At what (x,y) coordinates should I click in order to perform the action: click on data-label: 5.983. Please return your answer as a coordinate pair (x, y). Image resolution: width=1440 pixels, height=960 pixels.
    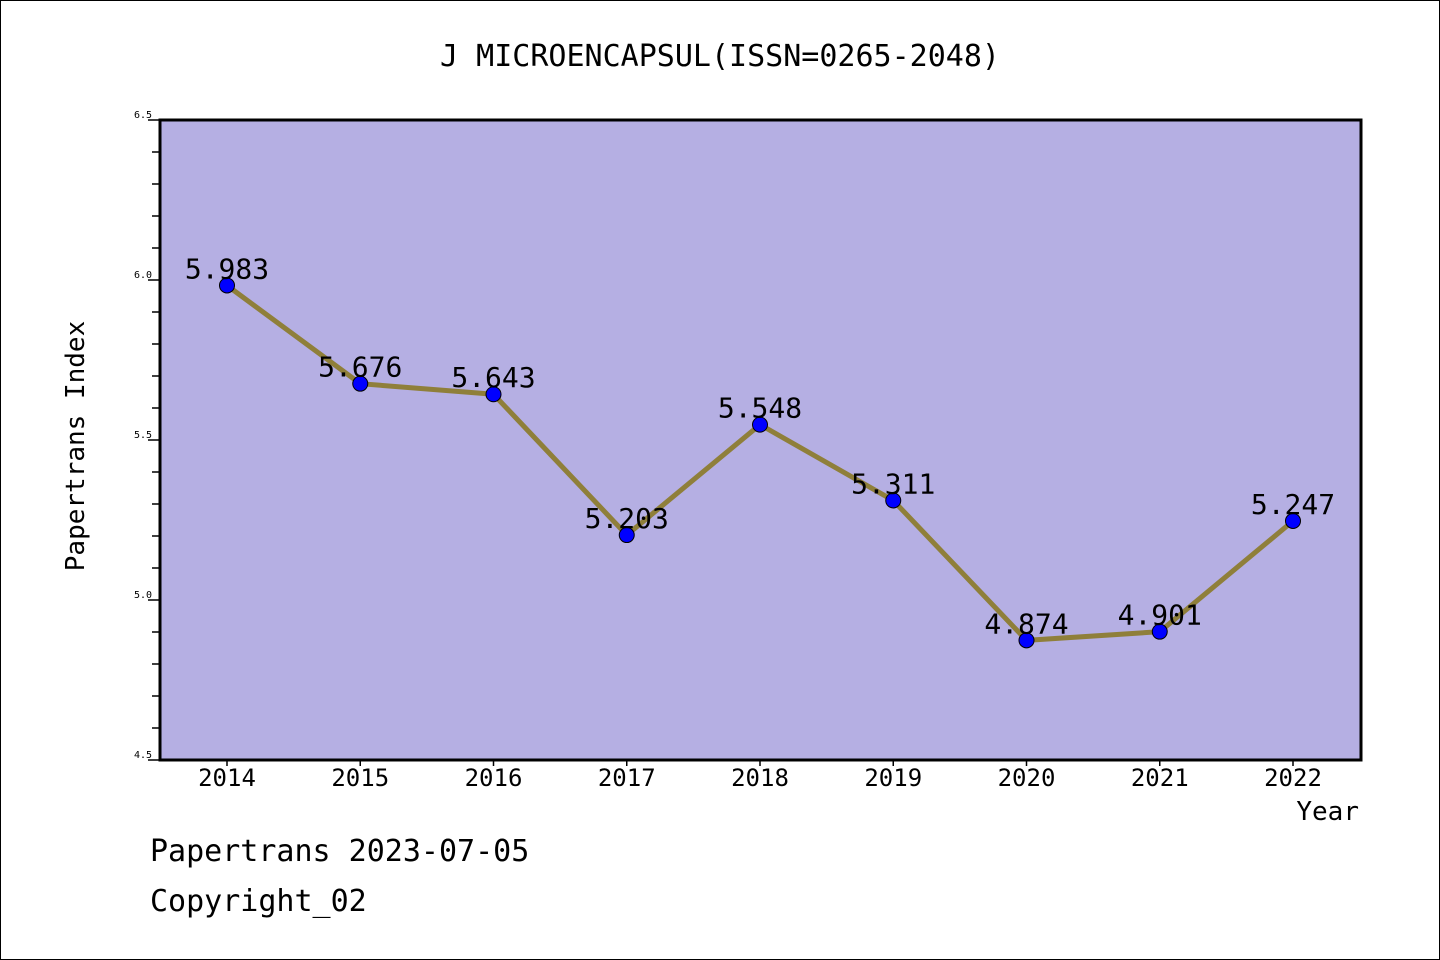
    Looking at the image, I should click on (227, 268).